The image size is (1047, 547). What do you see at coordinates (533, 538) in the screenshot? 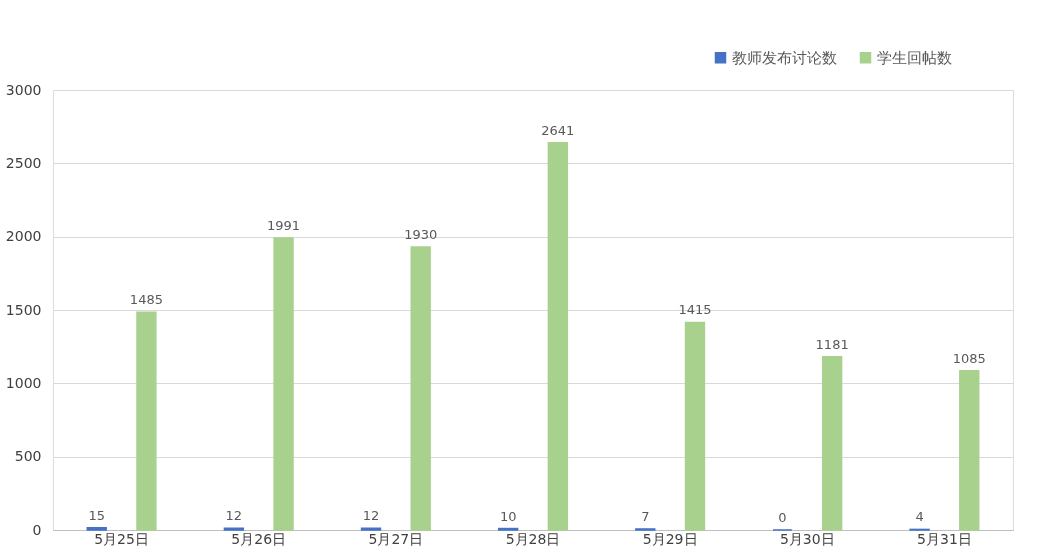
I see `x-tick-label: 5月28日` at bounding box center [533, 538].